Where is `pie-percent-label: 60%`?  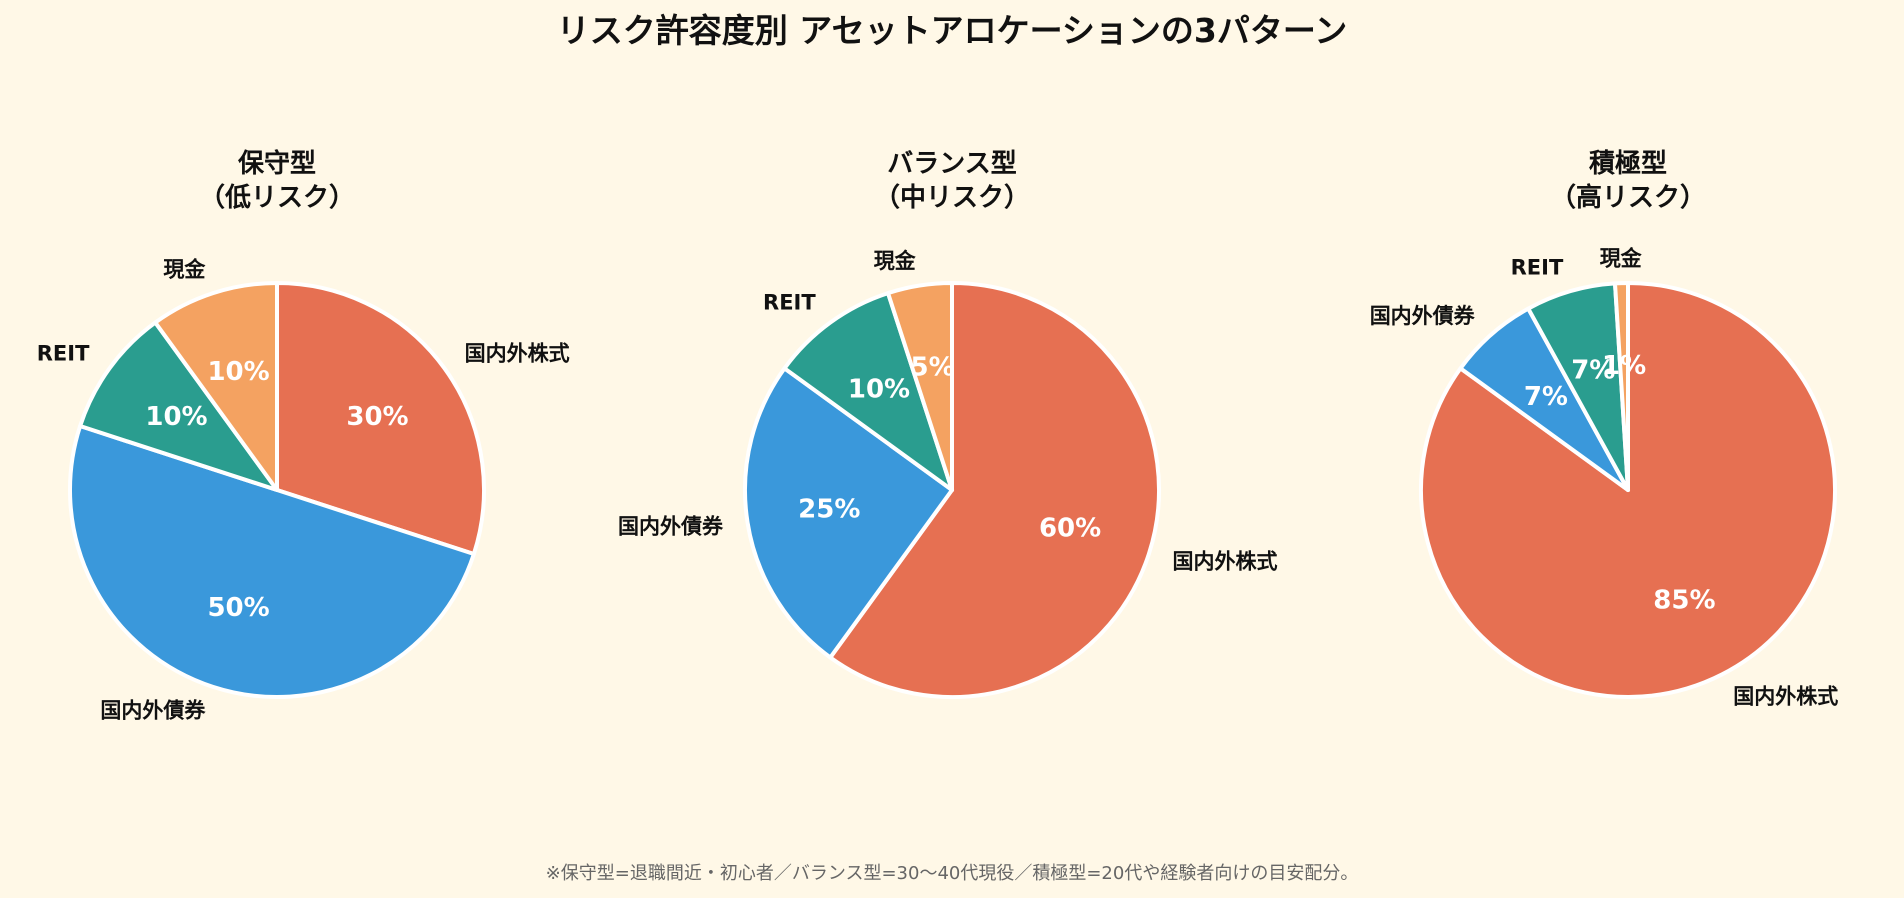
pie-percent-label: 60% is located at coordinates (1070, 528).